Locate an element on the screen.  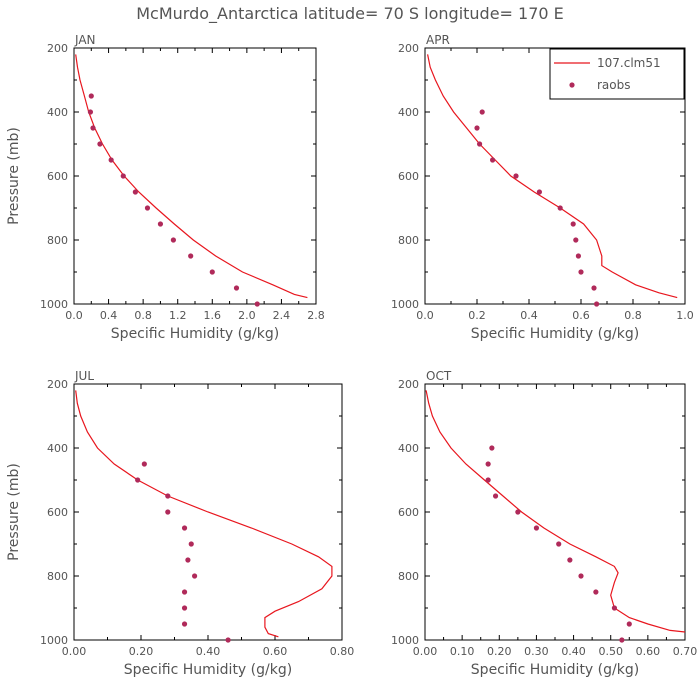
x-tick-label: 0.40 is located at coordinates (208, 651).